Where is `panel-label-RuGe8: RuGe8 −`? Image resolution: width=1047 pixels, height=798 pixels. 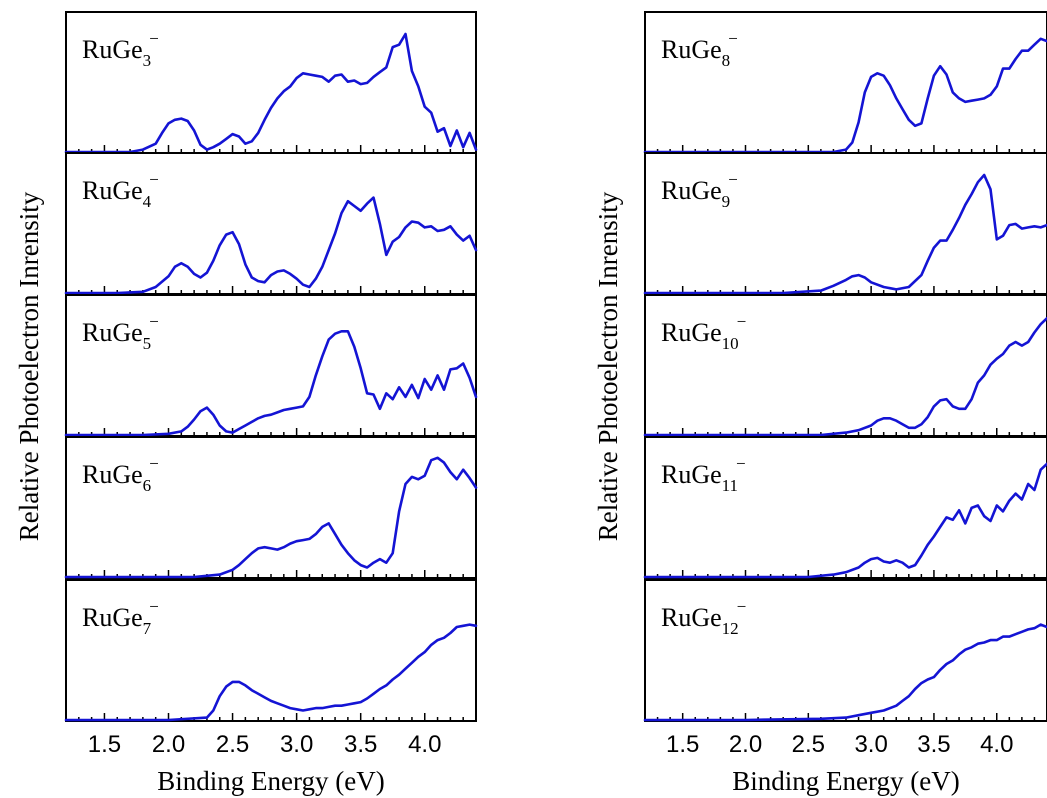
panel-label-RuGe8: RuGe8 − is located at coordinates (699, 49).